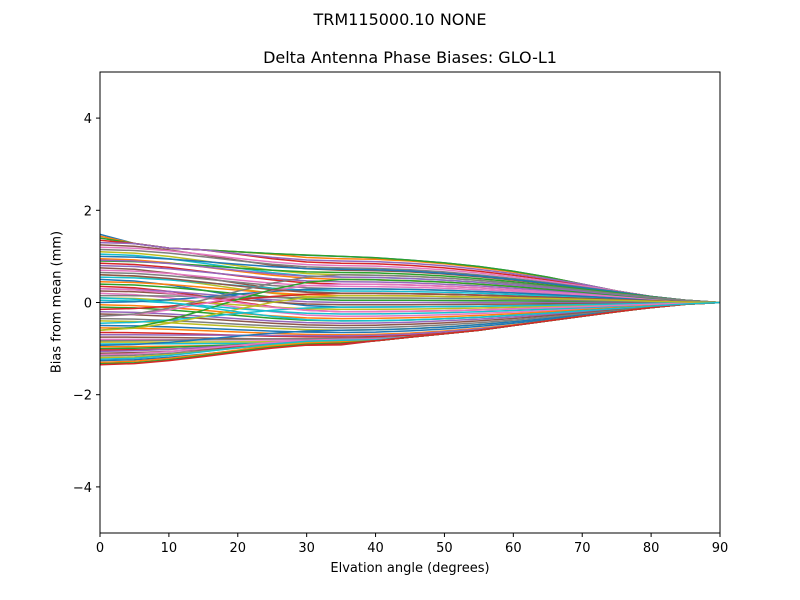  What do you see at coordinates (412, 544) in the screenshot?
I see `x-axis-ticks: 0 10 20 30 40 50 60 70 80 90` at bounding box center [412, 544].